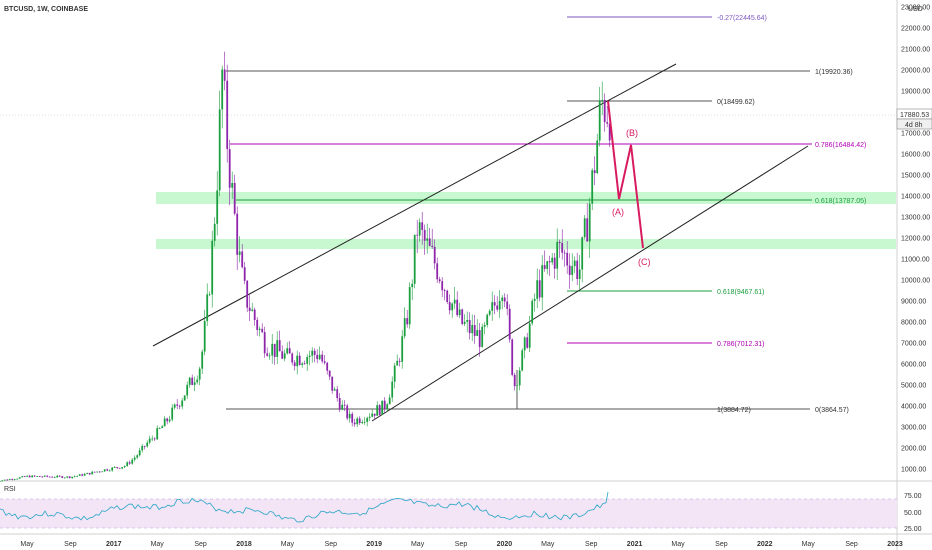 Image resolution: width=932 pixels, height=550 pixels. What do you see at coordinates (10, 489) in the screenshot?
I see `rsi-label: RSI` at bounding box center [10, 489].